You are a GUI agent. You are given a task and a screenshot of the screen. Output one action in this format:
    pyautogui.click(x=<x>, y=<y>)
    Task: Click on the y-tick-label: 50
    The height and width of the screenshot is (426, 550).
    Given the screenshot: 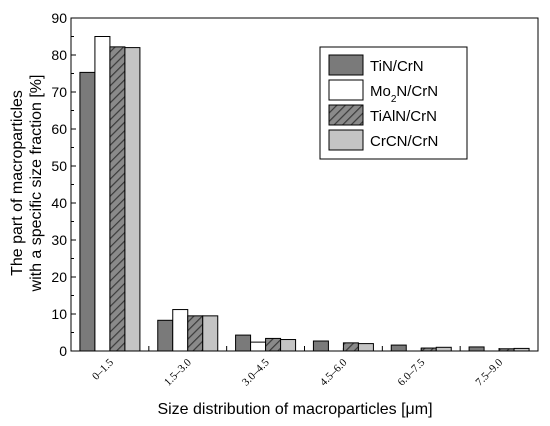 What is the action you would take?
    pyautogui.click(x=59, y=166)
    